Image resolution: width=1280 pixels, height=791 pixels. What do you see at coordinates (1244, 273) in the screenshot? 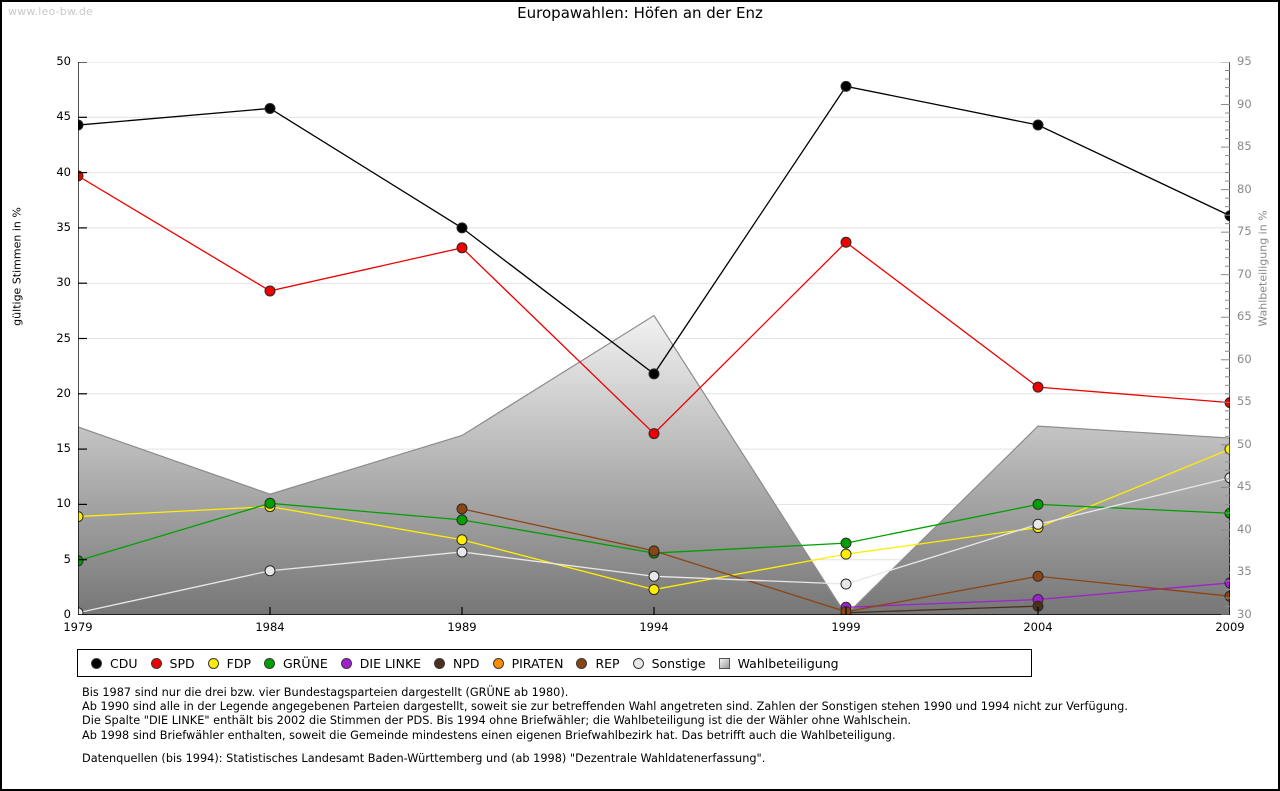
I see `y-tick-right: 70` at bounding box center [1244, 273].